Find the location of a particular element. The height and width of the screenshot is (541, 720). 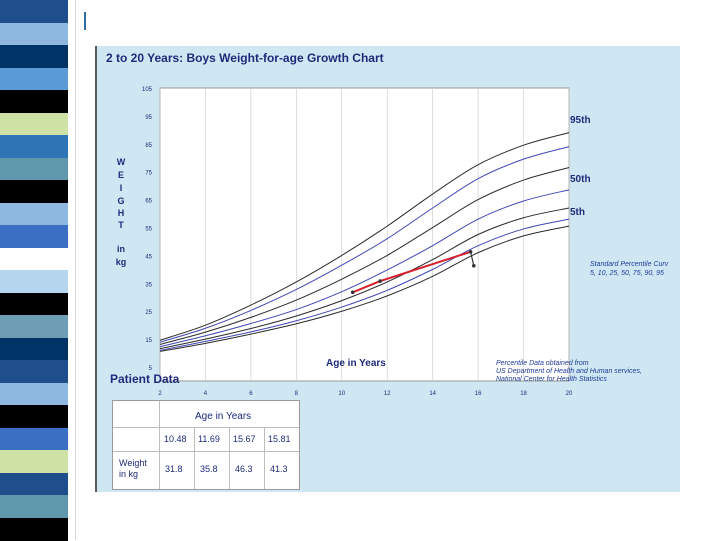

y-tick-label: 95 is located at coordinates (148, 118).